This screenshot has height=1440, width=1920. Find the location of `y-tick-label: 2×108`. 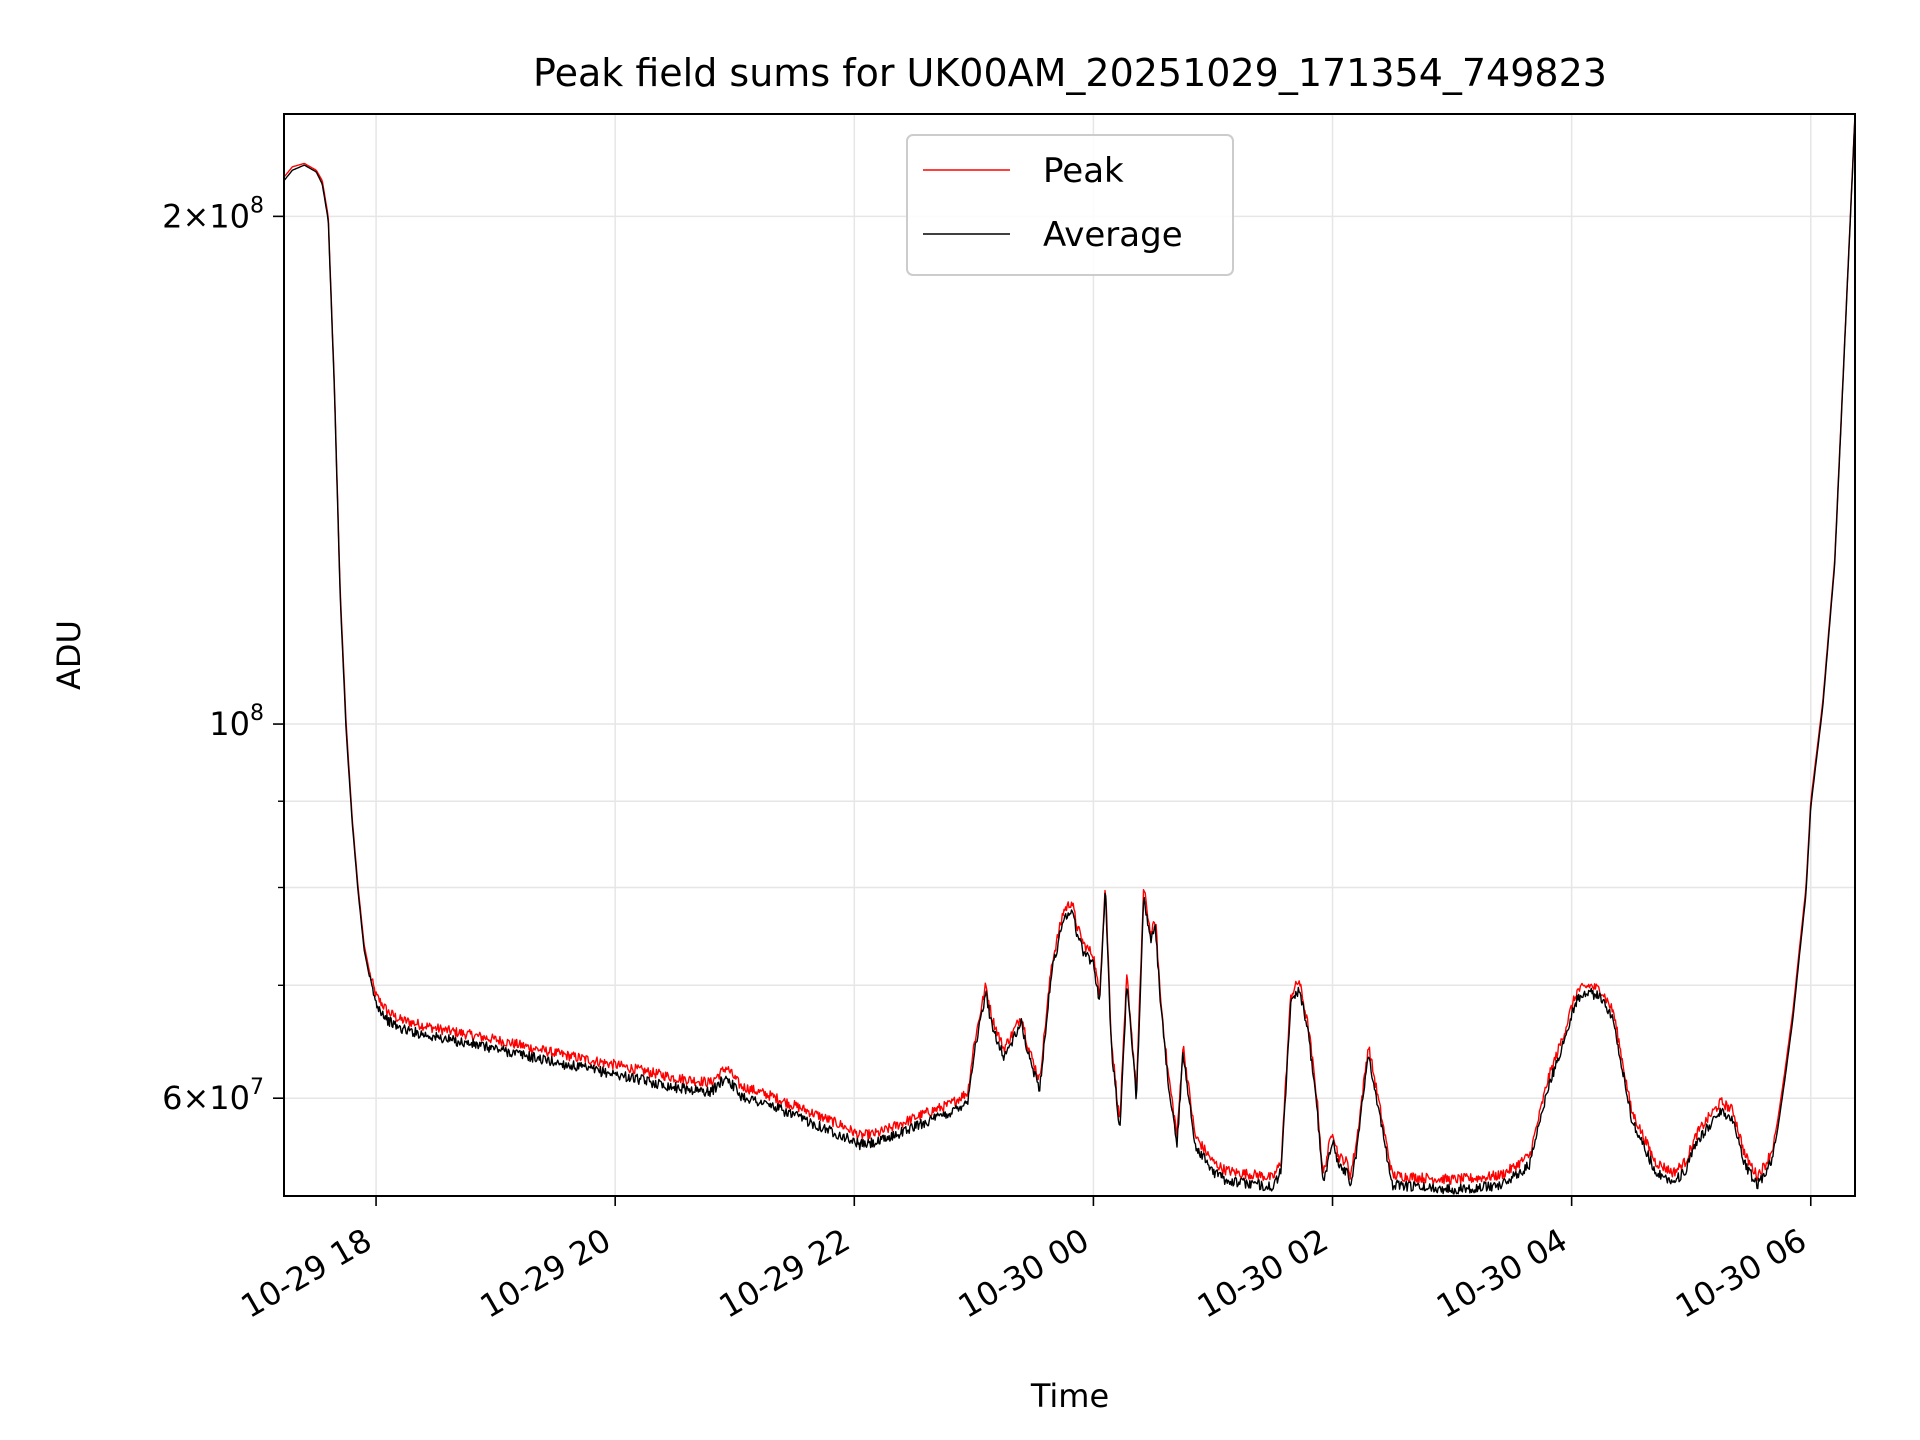

y-tick-label: 2×108 is located at coordinates (213, 214).